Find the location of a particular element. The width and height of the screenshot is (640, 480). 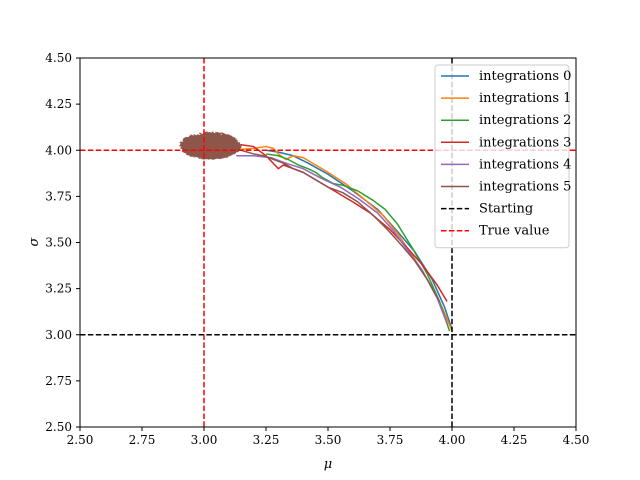

legend-label: integrations 4 is located at coordinates (525, 164).